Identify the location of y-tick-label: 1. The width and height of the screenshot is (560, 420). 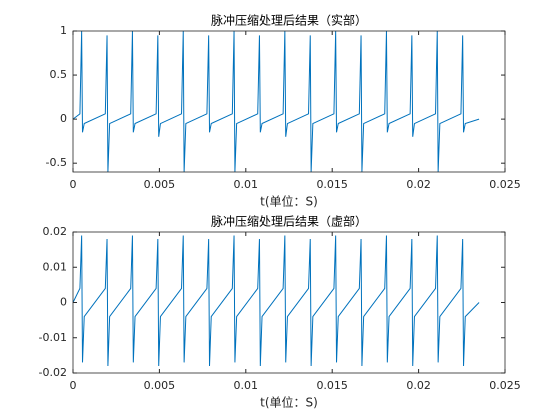
(63, 30).